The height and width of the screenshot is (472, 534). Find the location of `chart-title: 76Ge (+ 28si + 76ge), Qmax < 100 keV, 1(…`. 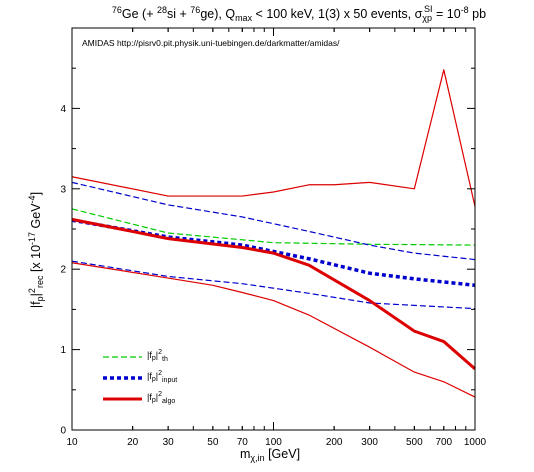

chart-title: 76Ge (+ 28si + 76ge), Qmax < 100 keV, 1(… is located at coordinates (299, 13).